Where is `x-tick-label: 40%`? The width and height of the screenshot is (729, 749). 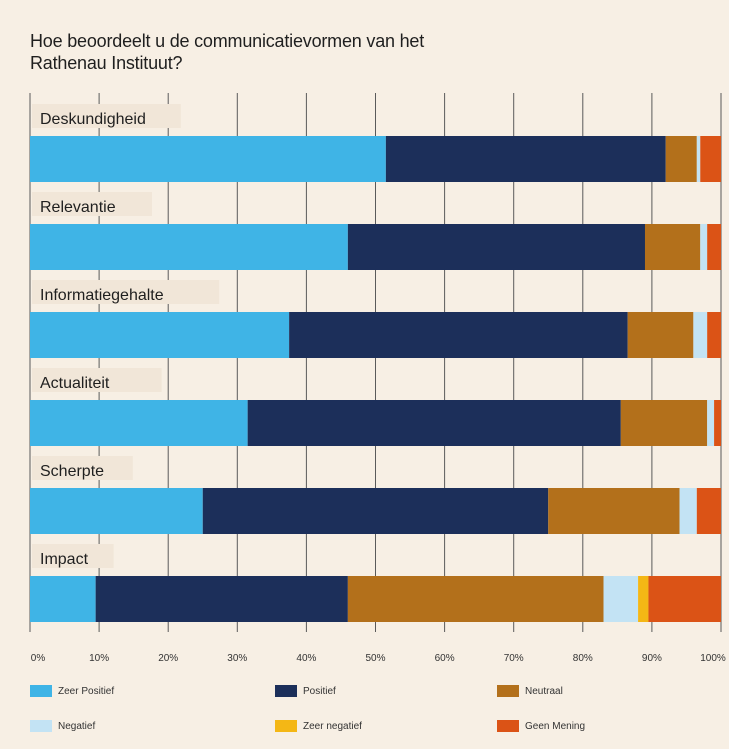 x-tick-label: 40% is located at coordinates (306, 658).